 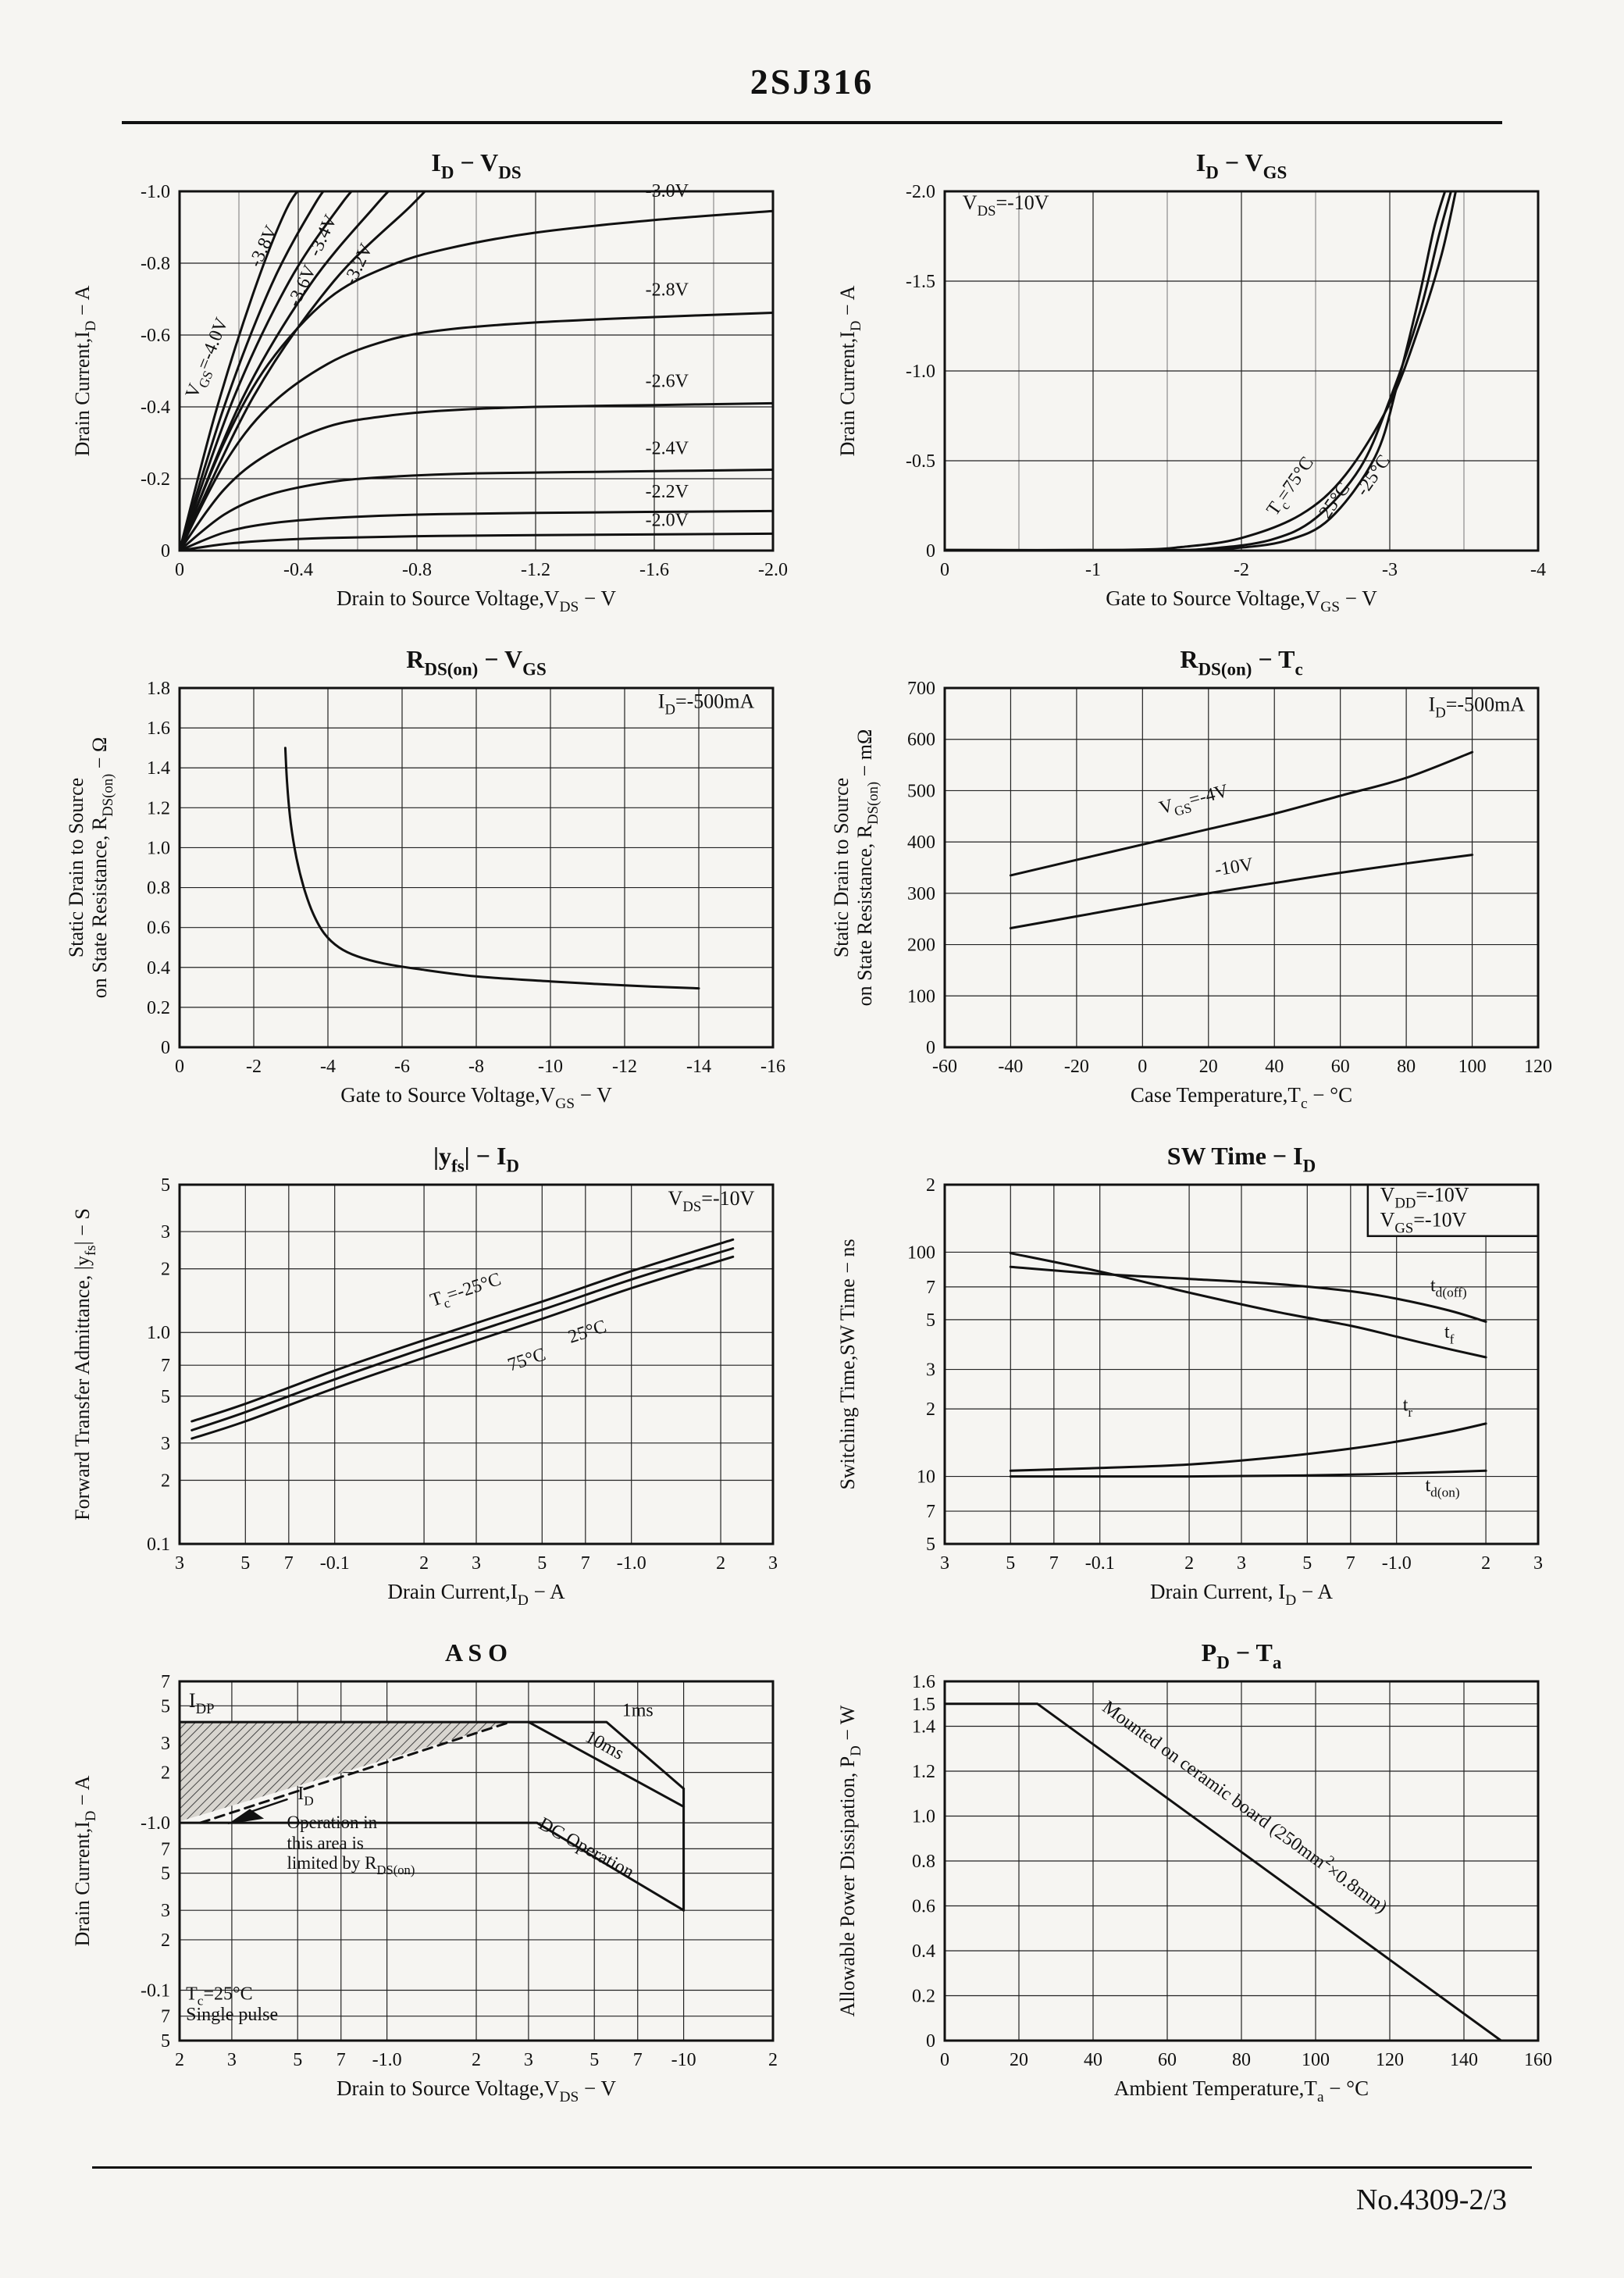 What do you see at coordinates (604, 1745) in the screenshot?
I see `svg-text: 10ms` at bounding box center [604, 1745].